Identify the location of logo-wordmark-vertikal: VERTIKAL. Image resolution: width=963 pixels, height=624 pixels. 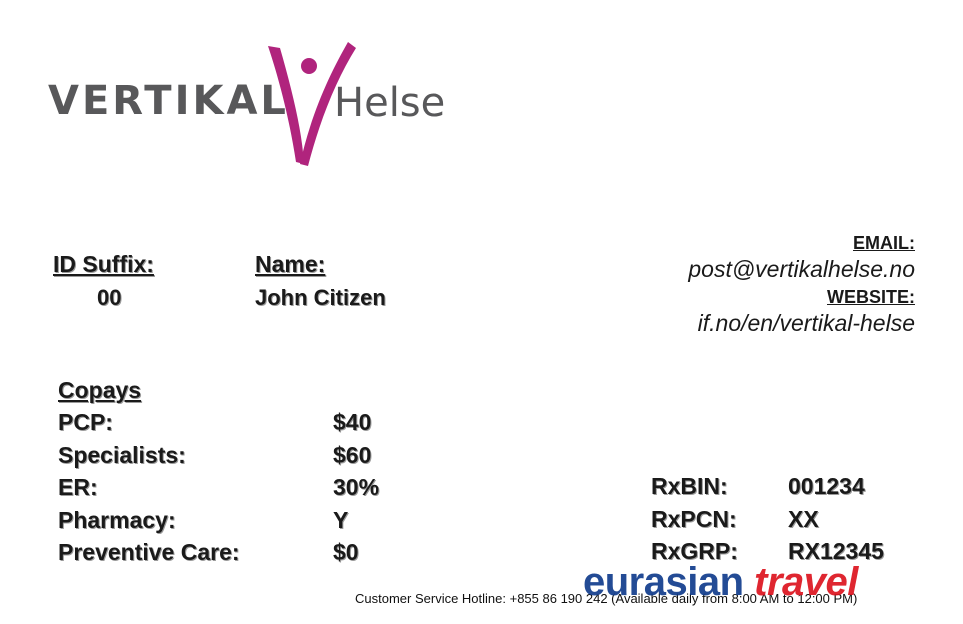
(168, 101).